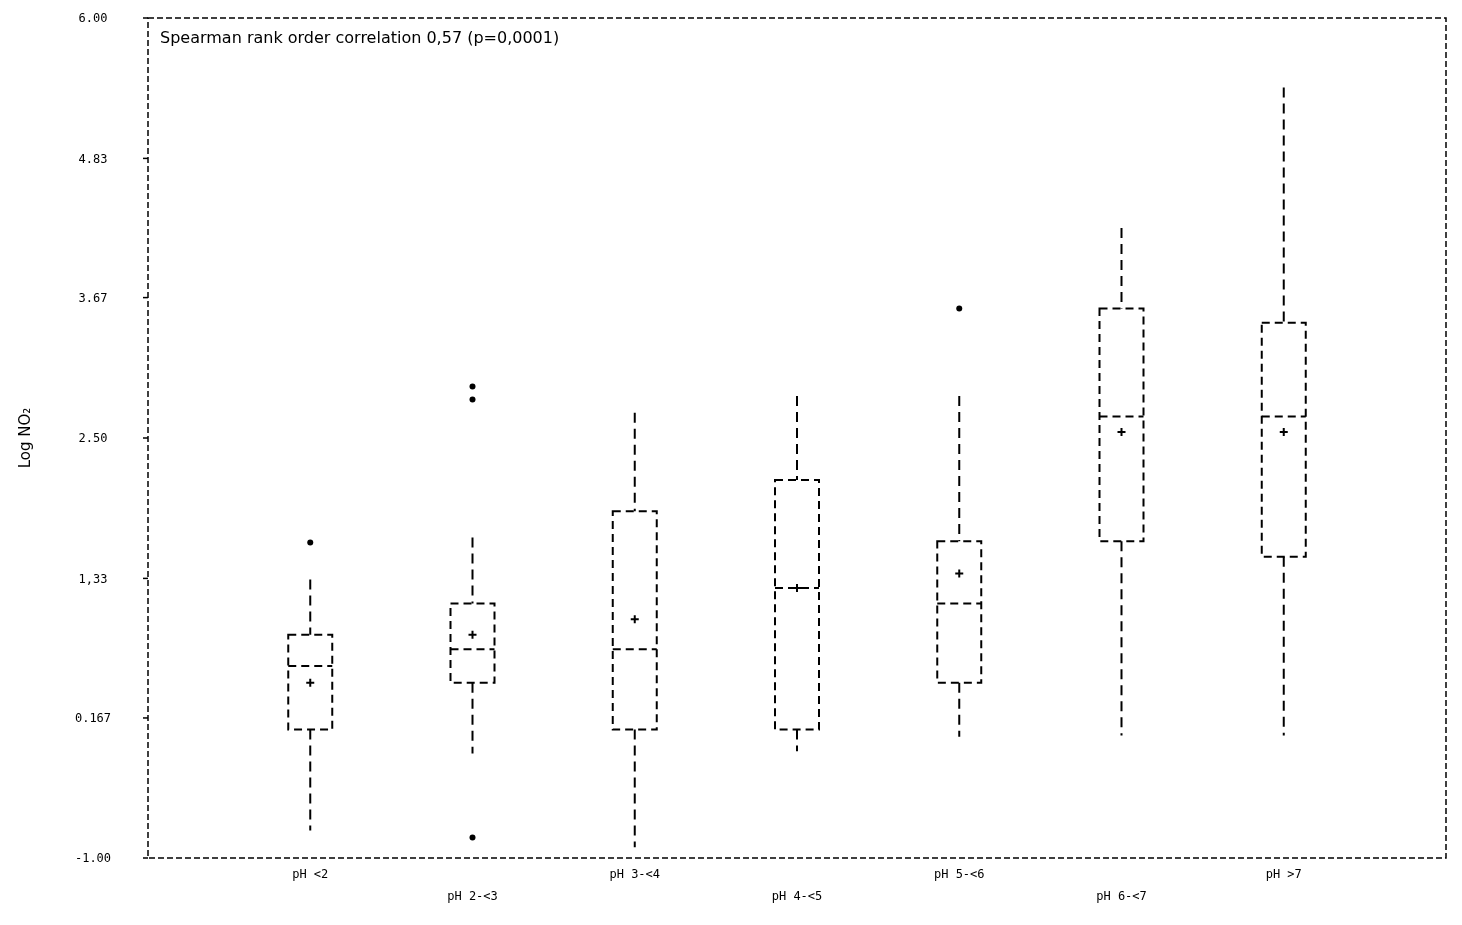 The image size is (1462, 925). I want to click on y-tick-label: 1,33, so click(93, 578).